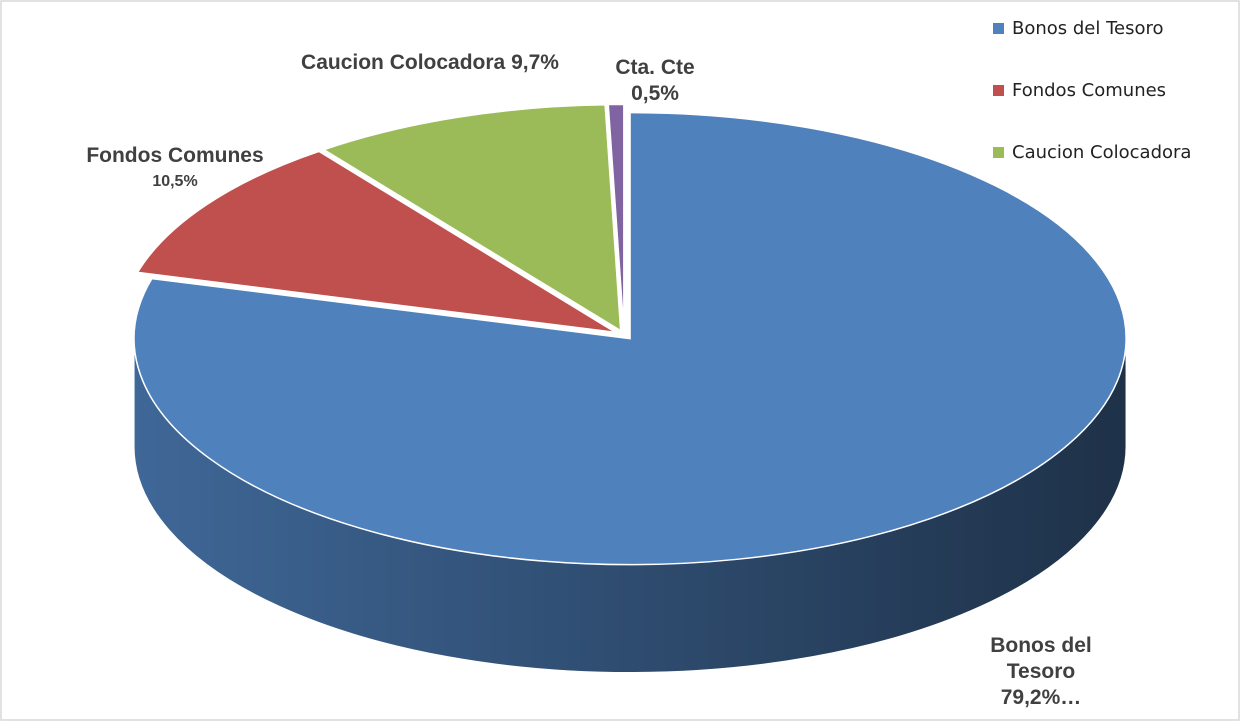 The image size is (1241, 721). I want to click on data-label: Caucion Colocadora 9,7%, so click(430, 63).